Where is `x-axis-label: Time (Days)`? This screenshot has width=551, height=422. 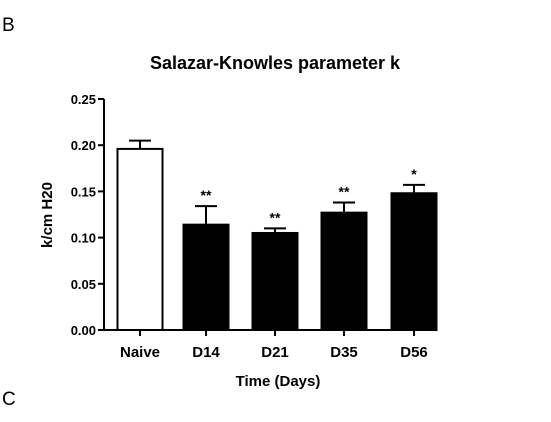
x-axis-label: Time (Days) is located at coordinates (278, 381).